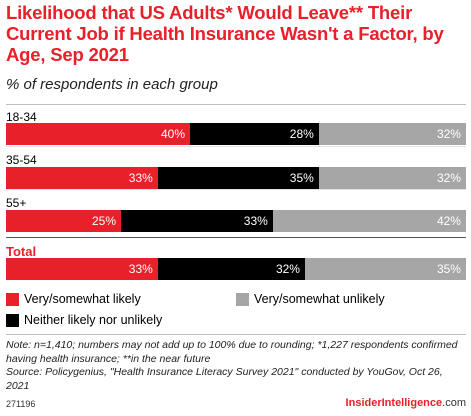 Image resolution: width=471 pixels, height=416 pixels. I want to click on stacked-bar: 33% 32% 35%, so click(236, 269).